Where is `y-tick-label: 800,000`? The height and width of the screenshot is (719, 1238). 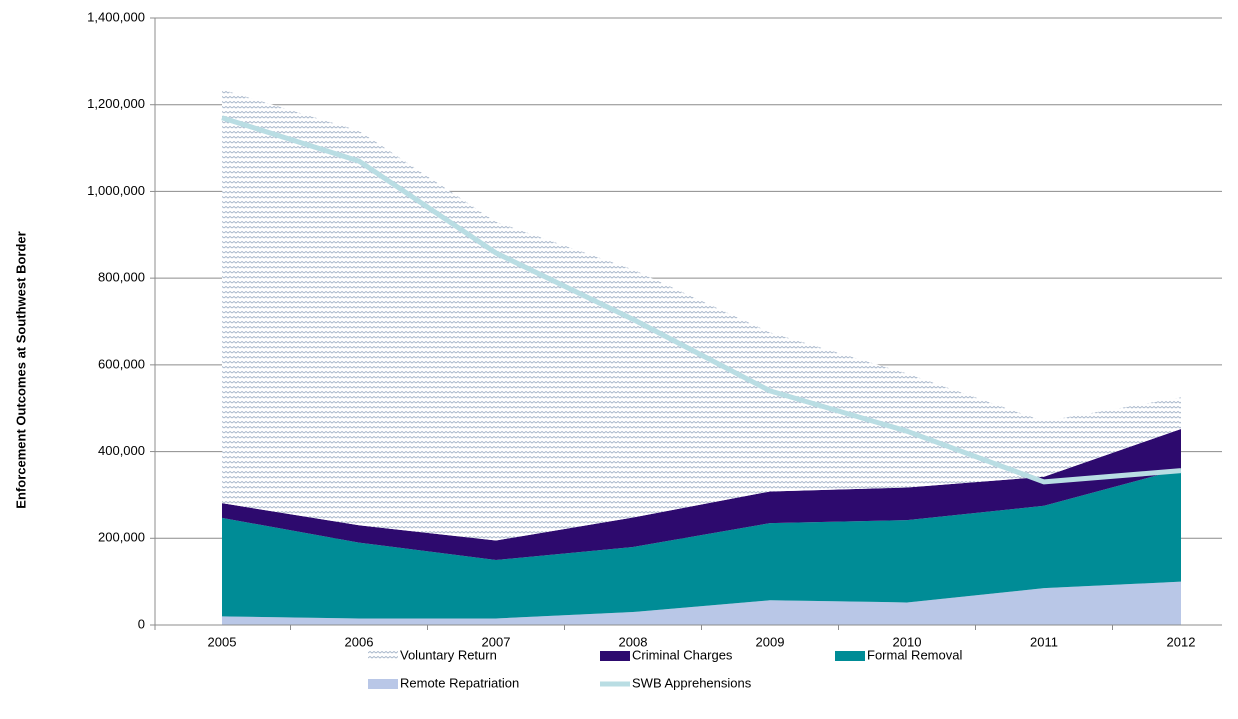
y-tick-label: 800,000 is located at coordinates (121, 277).